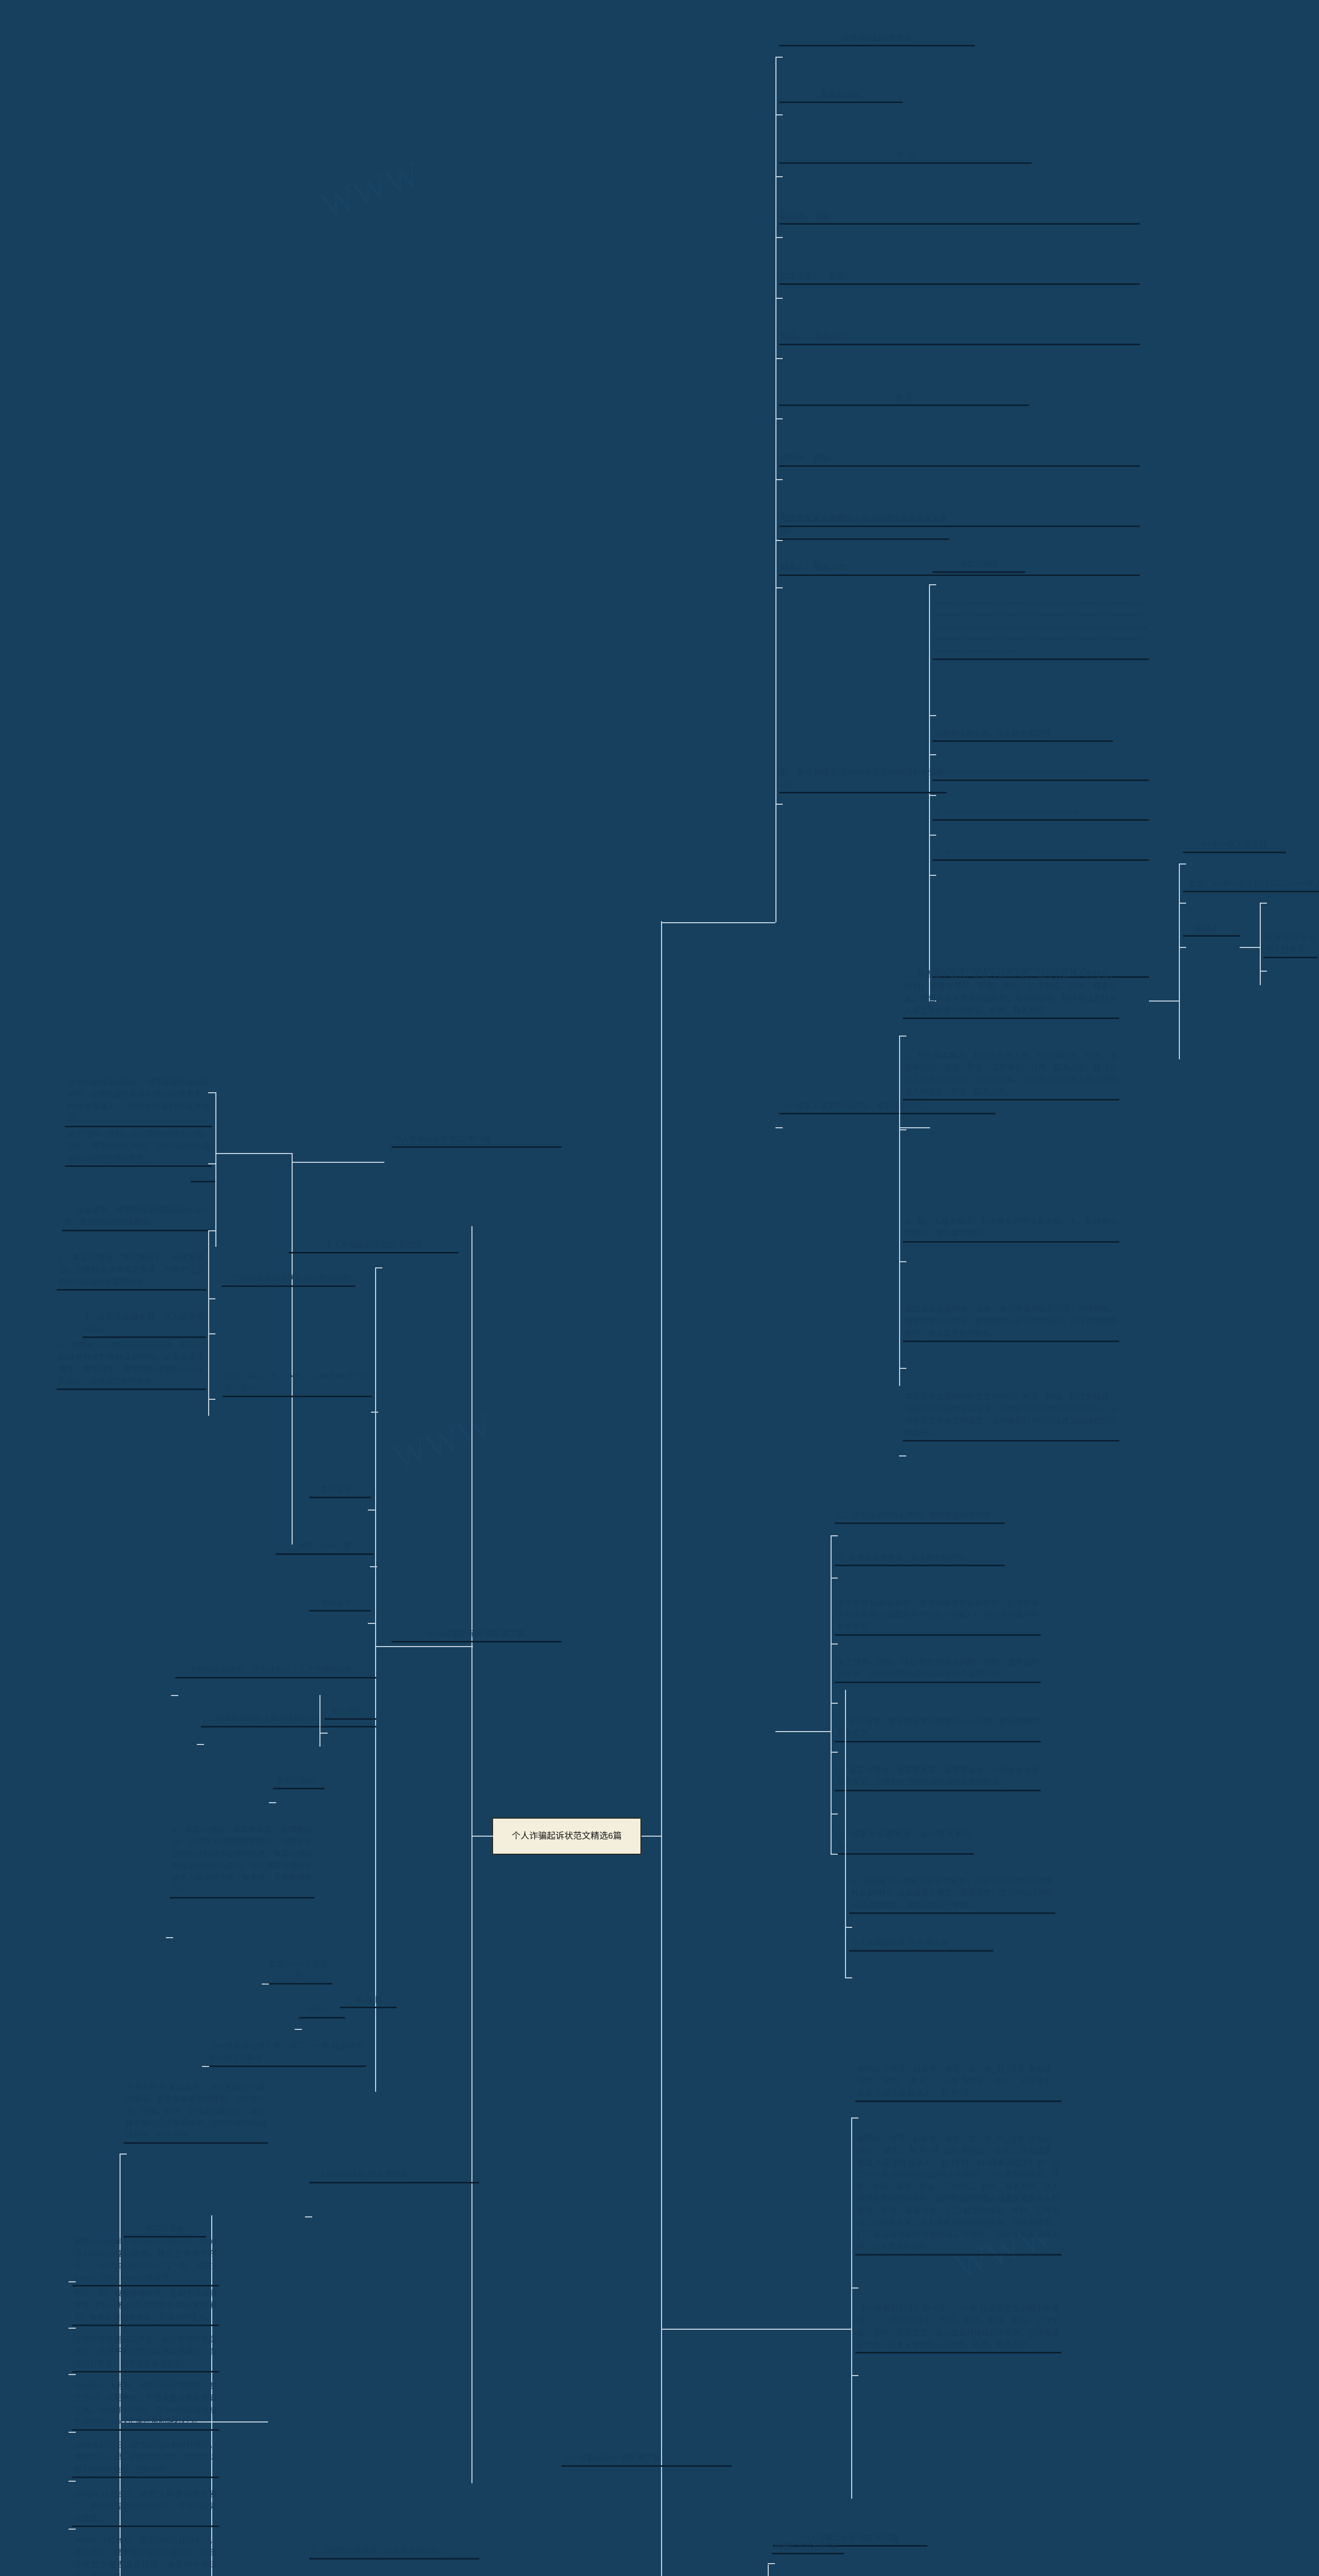 The image size is (1319, 2576). What do you see at coordinates (902, 1368) in the screenshot?
I see `sec-two-claim-tick` at bounding box center [902, 1368].